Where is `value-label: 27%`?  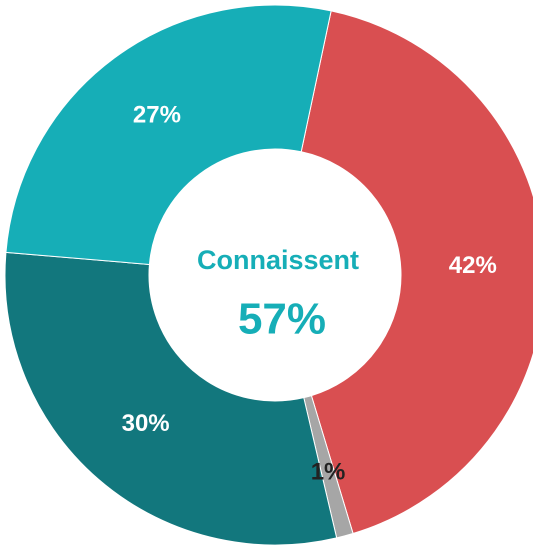
value-label: 27% is located at coordinates (157, 114).